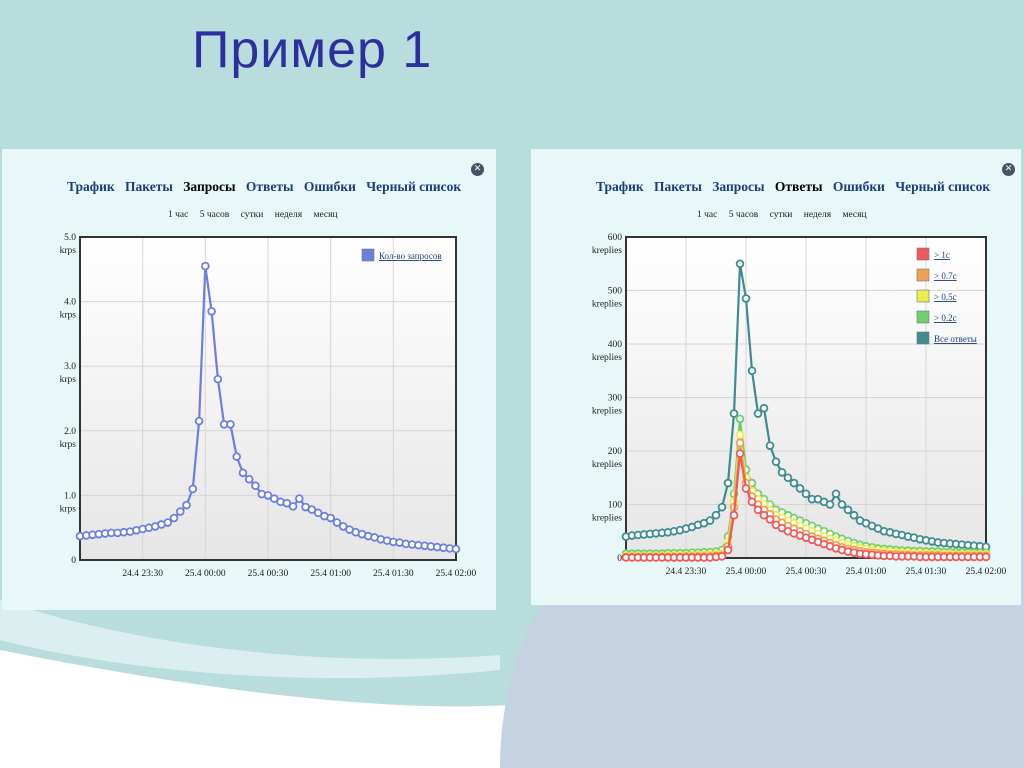 The image size is (1024, 768). What do you see at coordinates (268, 407) in the screenshot?
I see `series-Кол-во запросов` at bounding box center [268, 407].